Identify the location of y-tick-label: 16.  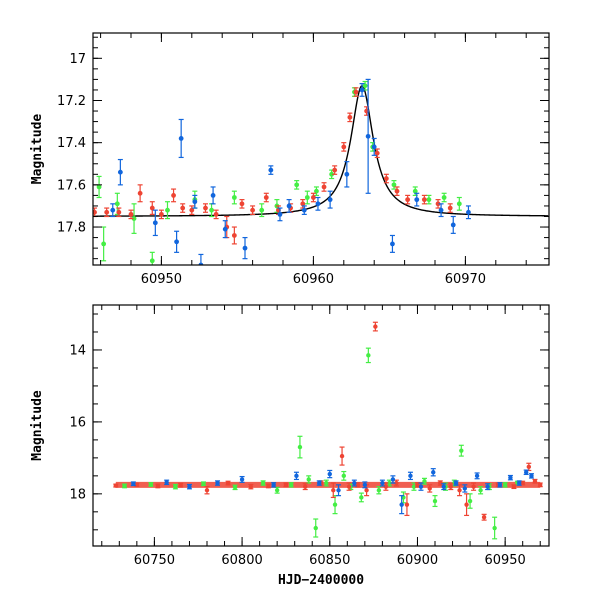
(77, 422).